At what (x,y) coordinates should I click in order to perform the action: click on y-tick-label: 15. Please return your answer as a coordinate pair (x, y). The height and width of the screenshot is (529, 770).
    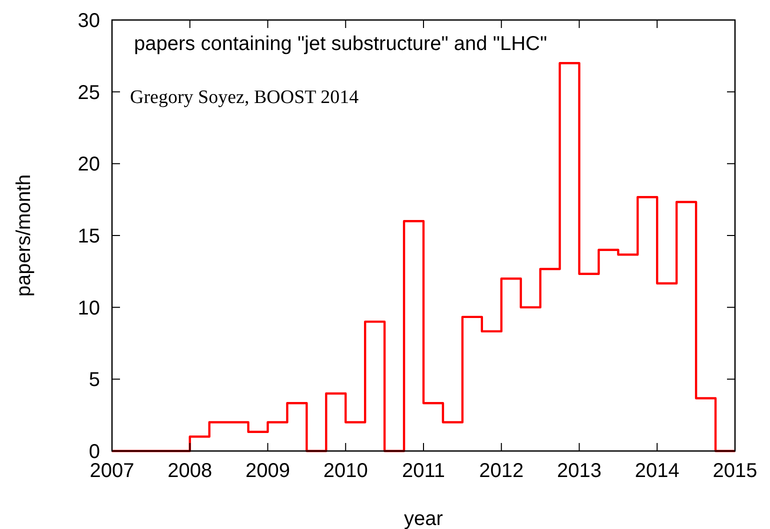
    Looking at the image, I should click on (89, 237).